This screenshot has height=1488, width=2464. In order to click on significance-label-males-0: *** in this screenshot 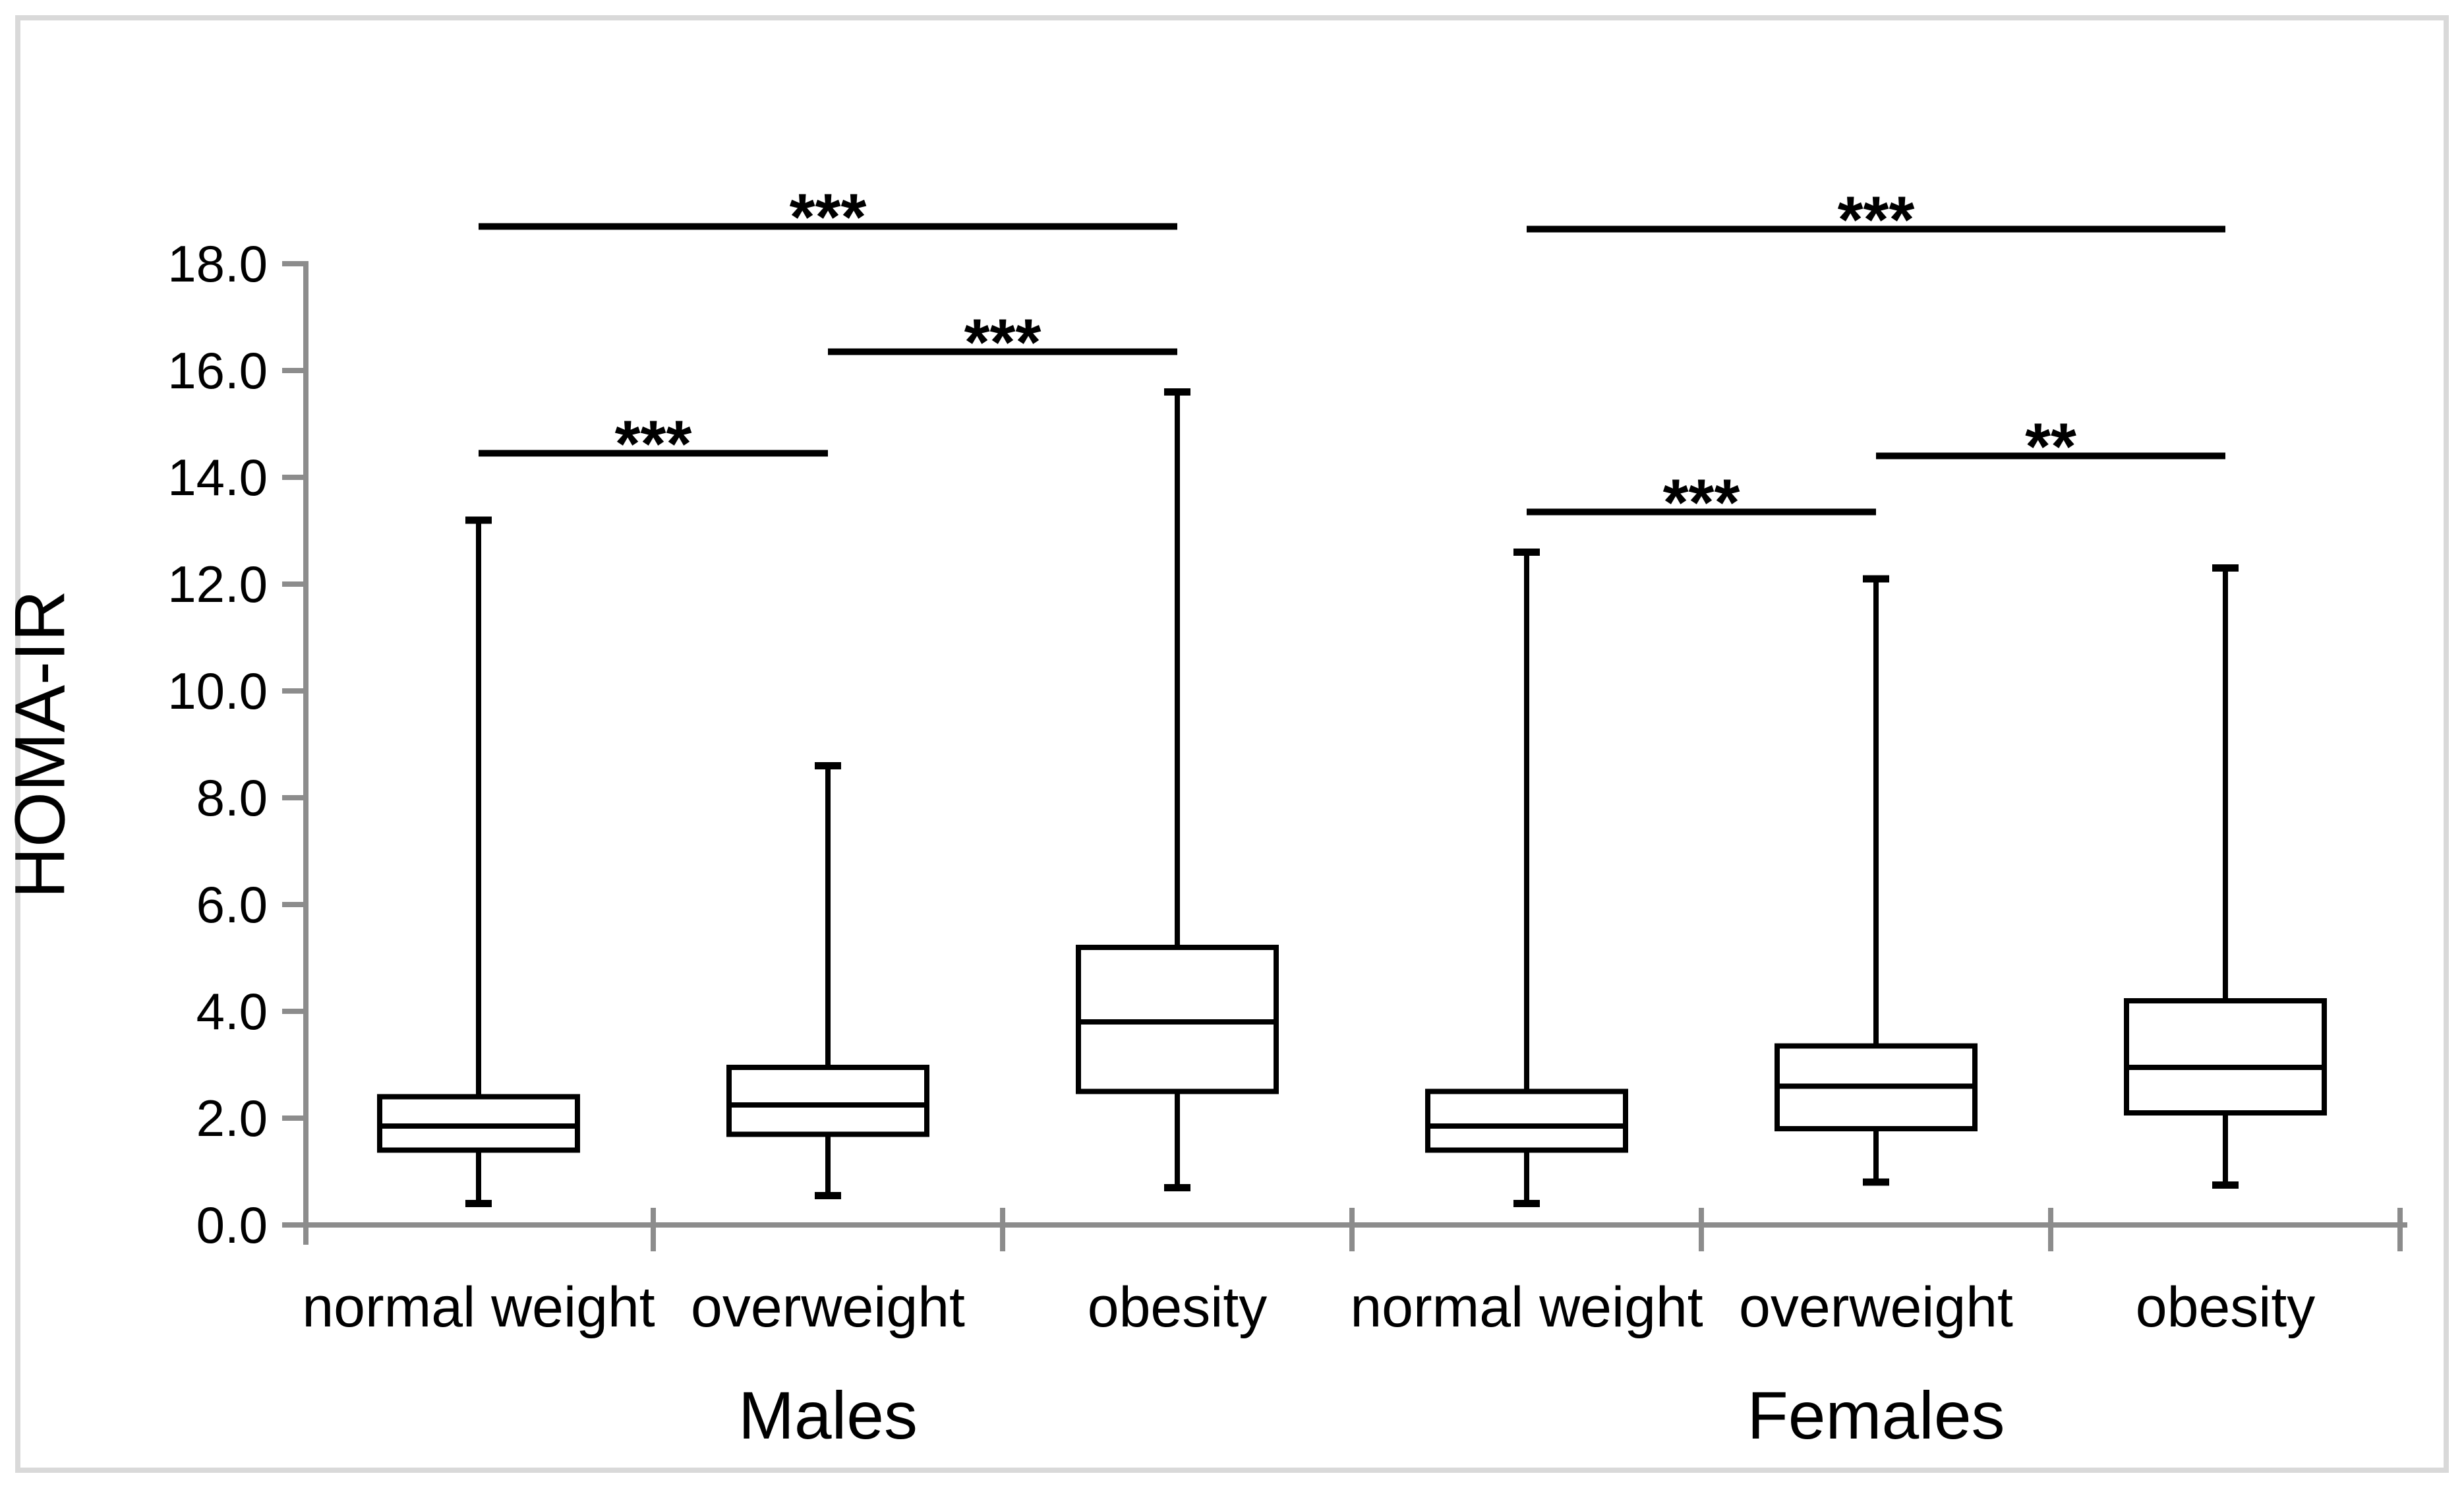, I will do `click(653, 444)`.